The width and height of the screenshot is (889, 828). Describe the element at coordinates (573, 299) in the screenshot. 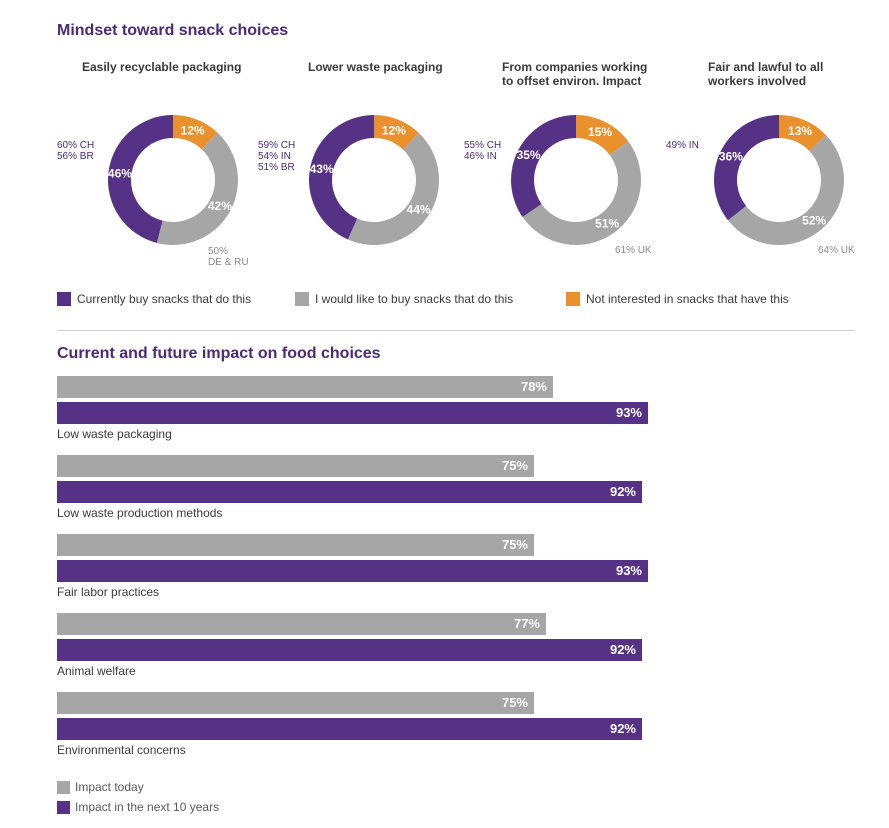

I see `legend-swatch-orange` at that location.